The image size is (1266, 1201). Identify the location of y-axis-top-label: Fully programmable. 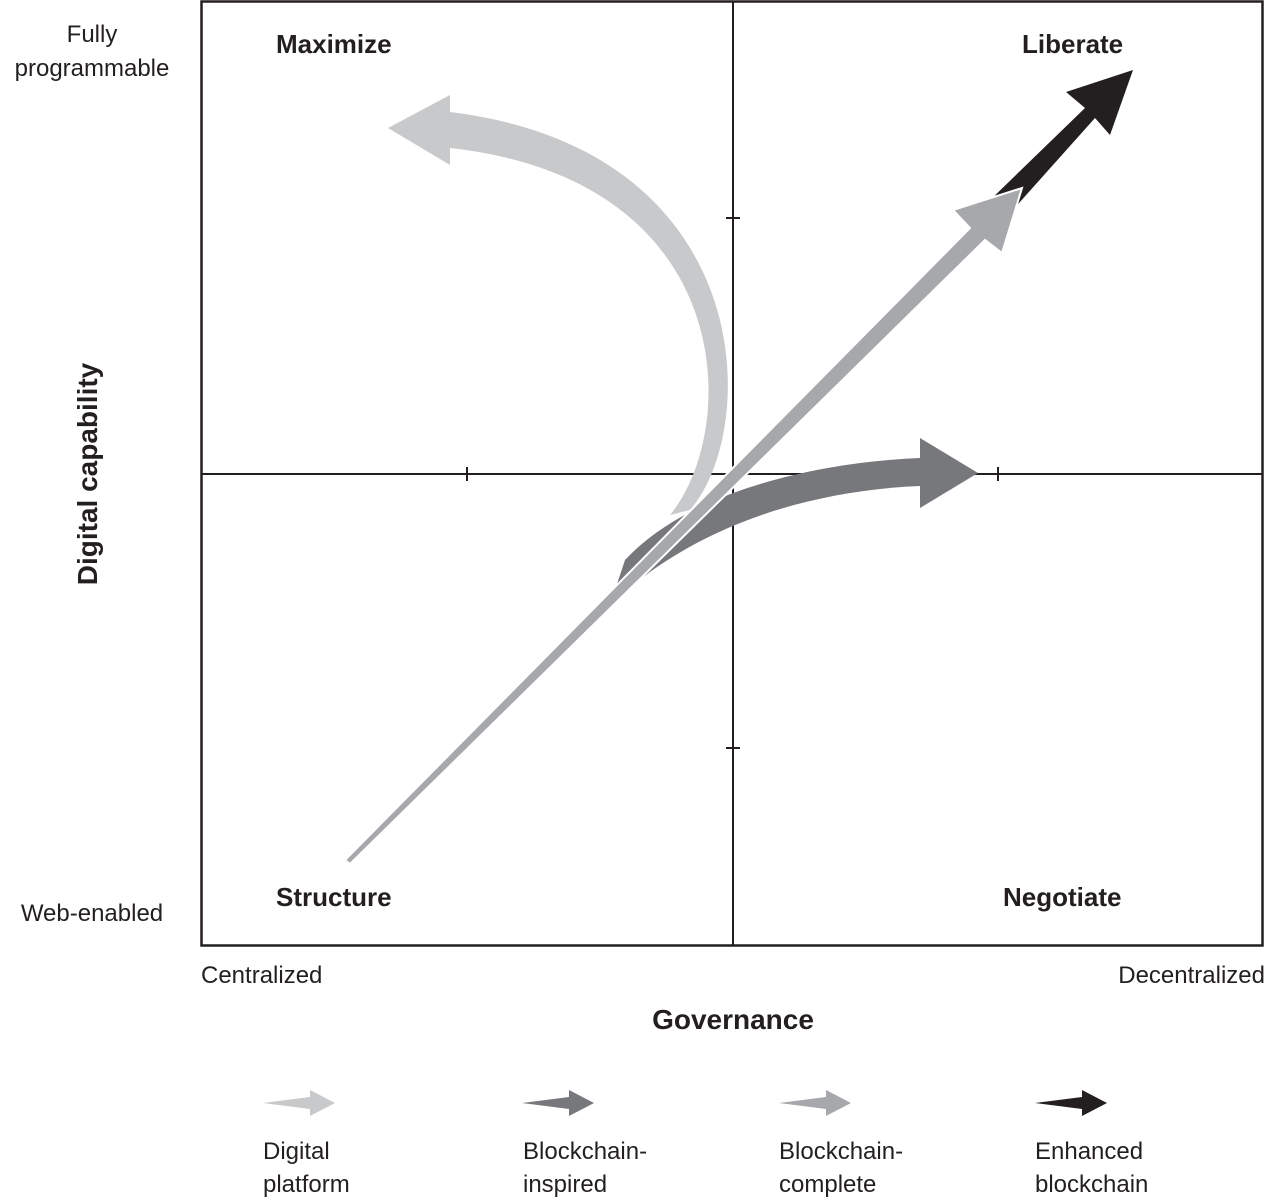
(92, 51).